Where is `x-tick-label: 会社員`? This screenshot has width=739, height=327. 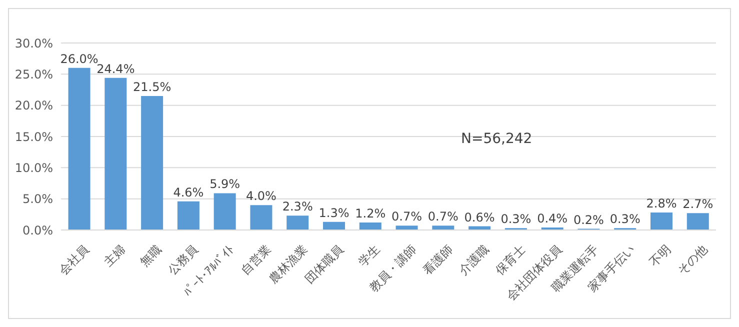
x-tick-label: 会社員 is located at coordinates (74, 260).